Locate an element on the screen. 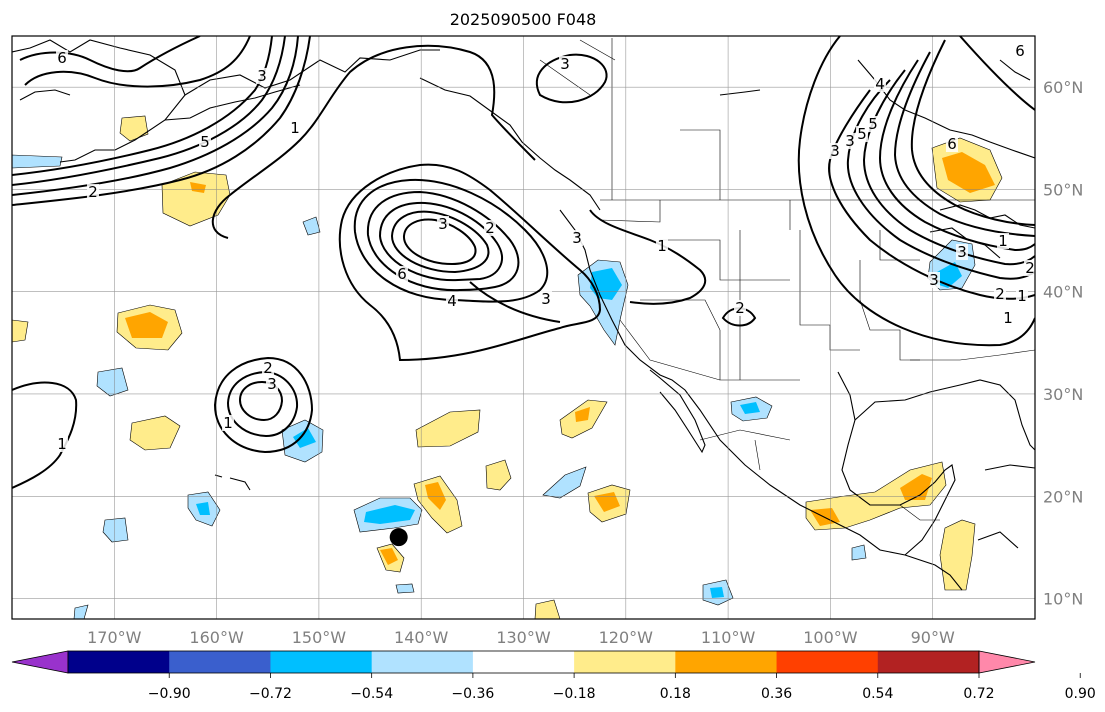 The width and height of the screenshot is (1105, 712). map-title: 2025090500 F048 is located at coordinates (523, 19).